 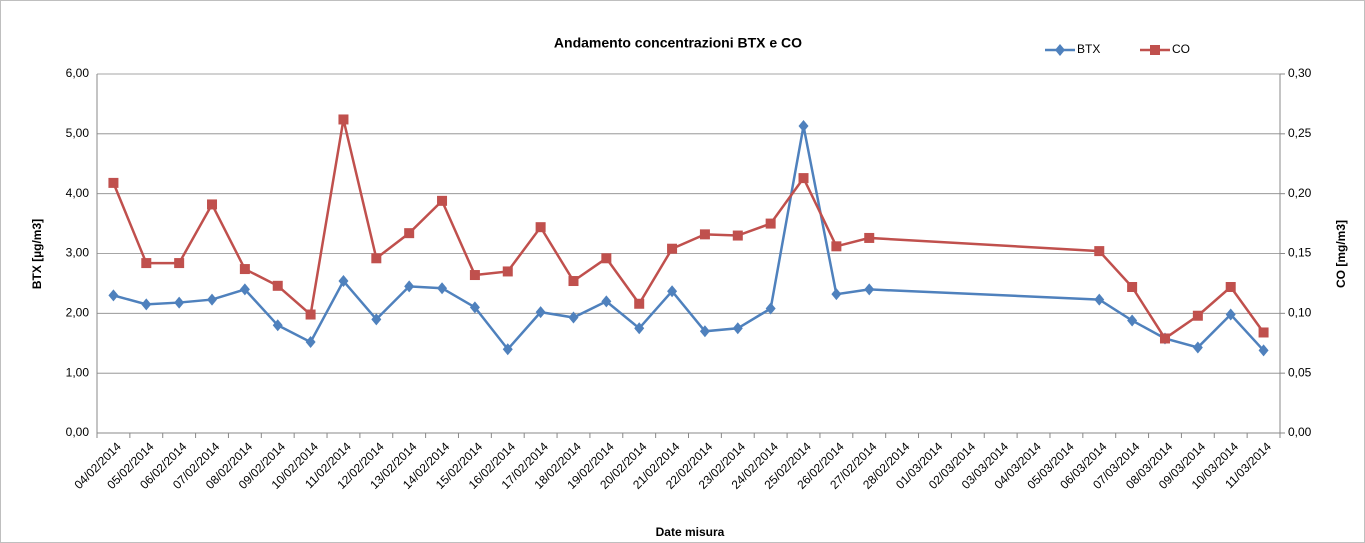 What do you see at coordinates (78, 133) in the screenshot?
I see `y-tick-label: 5,00` at bounding box center [78, 133].